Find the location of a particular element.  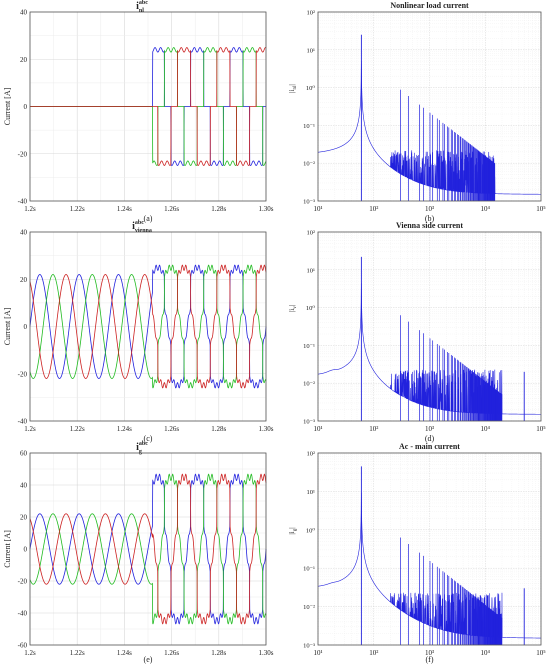

x-tick-label: 10⁵ is located at coordinates (541, 653).